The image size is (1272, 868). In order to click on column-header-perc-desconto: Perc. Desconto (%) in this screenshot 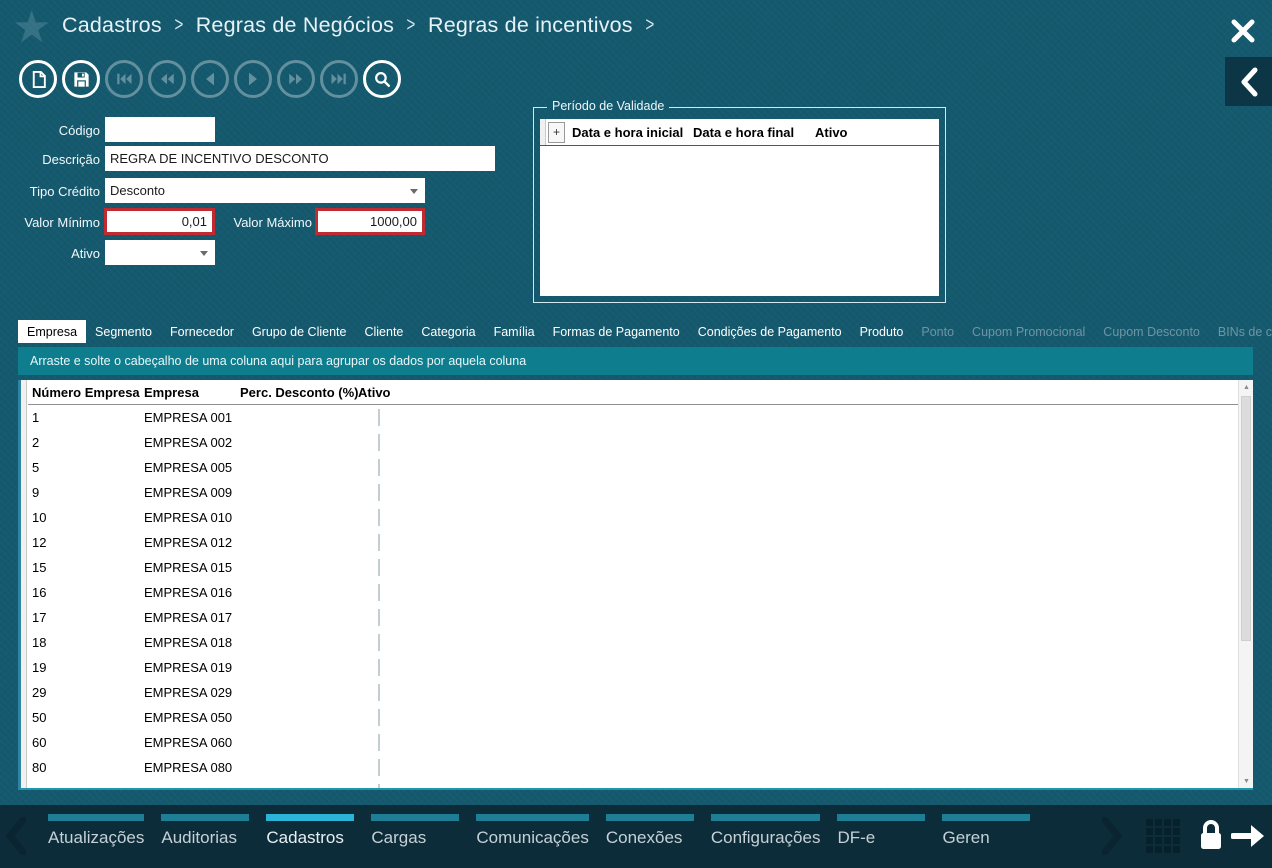, I will do `click(299, 392)`.